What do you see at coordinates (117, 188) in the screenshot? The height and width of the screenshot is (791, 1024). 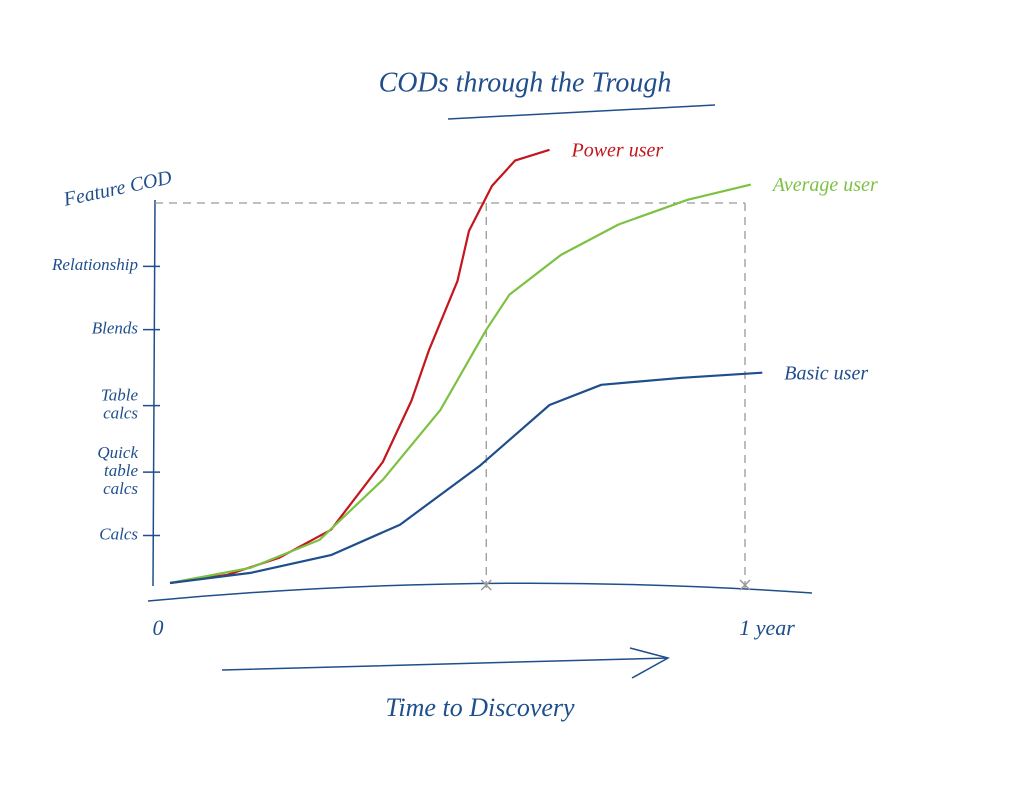 I see `y-axis-title: Feature COD` at bounding box center [117, 188].